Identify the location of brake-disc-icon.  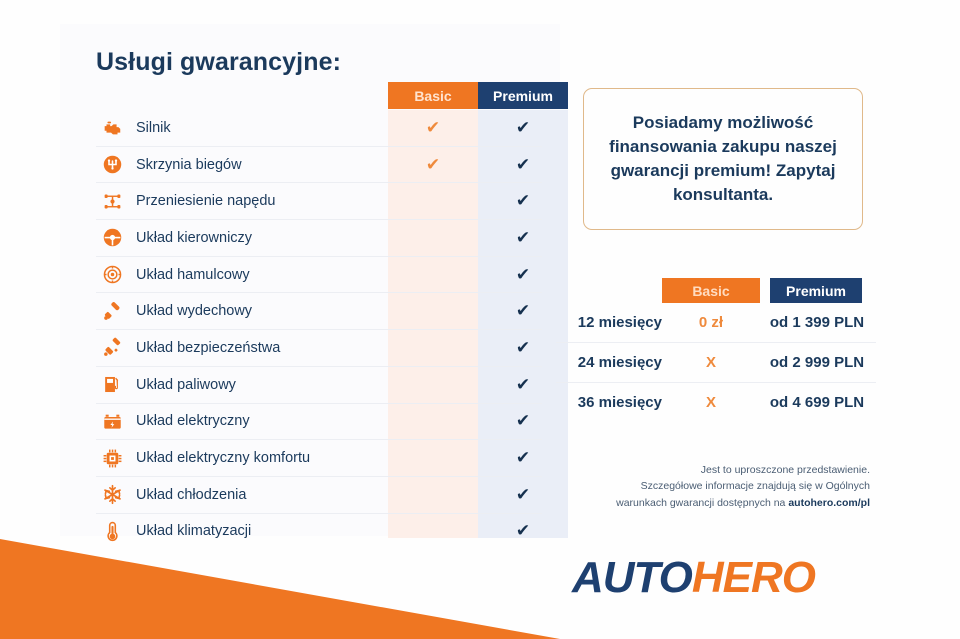
(112, 275).